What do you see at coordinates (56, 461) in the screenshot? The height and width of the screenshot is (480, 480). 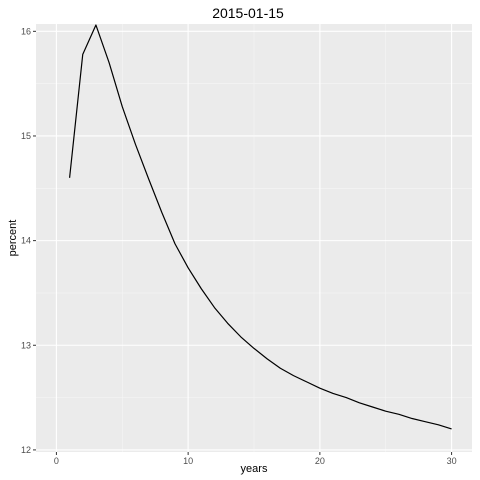 I see `x-tick-label: 0` at bounding box center [56, 461].